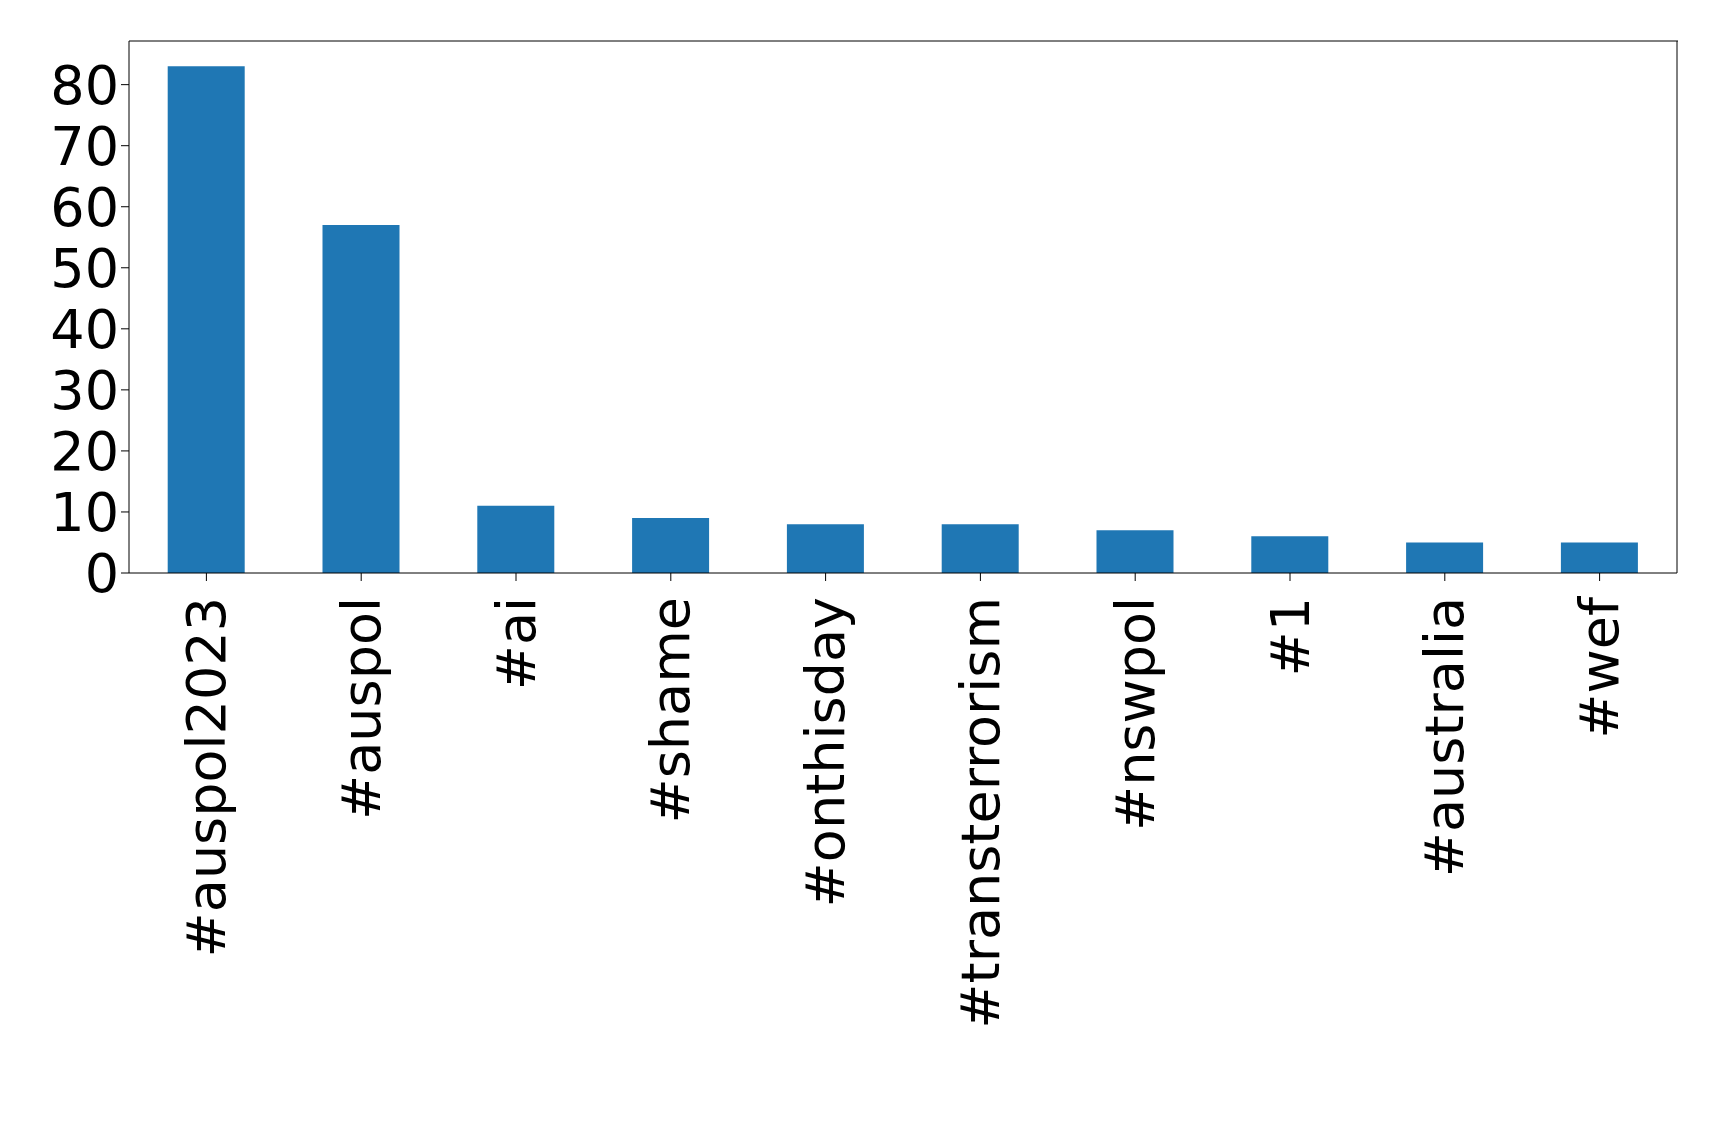  I want to click on y-tick-label: 30, so click(84, 391).